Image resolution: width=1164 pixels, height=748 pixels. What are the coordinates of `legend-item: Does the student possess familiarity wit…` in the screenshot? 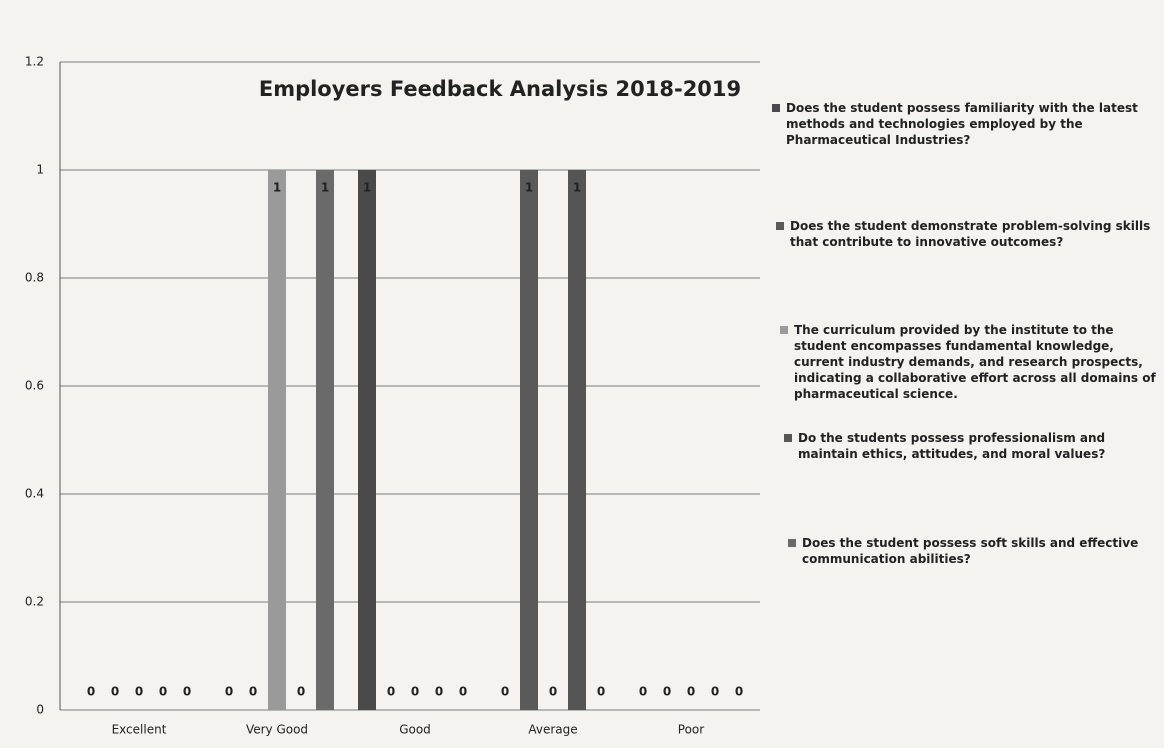 It's located at (962, 124).